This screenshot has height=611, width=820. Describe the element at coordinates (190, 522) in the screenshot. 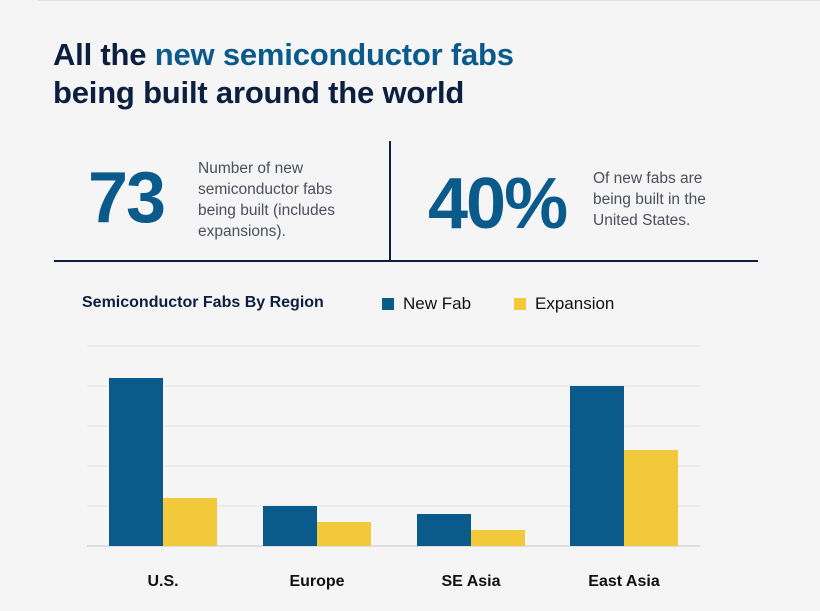

I see `bar-expansion-u-s` at that location.